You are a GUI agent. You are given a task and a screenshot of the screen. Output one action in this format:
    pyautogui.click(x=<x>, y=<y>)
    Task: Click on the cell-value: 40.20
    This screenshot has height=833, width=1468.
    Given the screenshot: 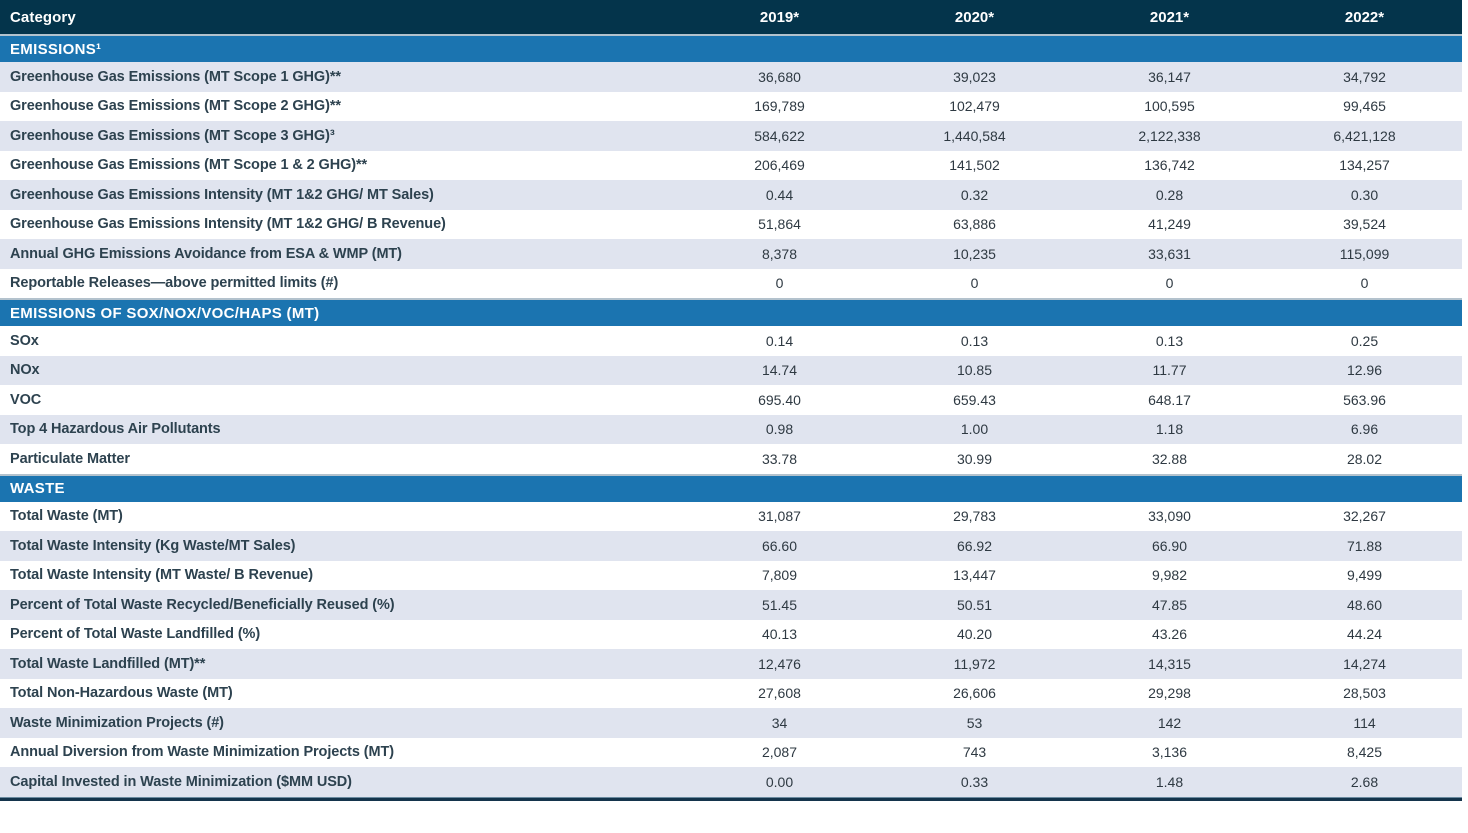 What is the action you would take?
    pyautogui.click(x=974, y=634)
    